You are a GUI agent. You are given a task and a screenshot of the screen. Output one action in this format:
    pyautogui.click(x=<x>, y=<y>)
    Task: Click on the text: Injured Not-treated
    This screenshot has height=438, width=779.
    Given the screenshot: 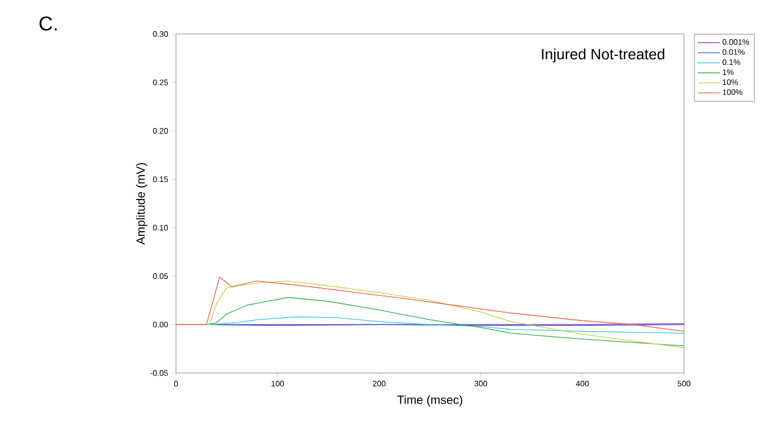 What is the action you would take?
    pyautogui.click(x=603, y=55)
    